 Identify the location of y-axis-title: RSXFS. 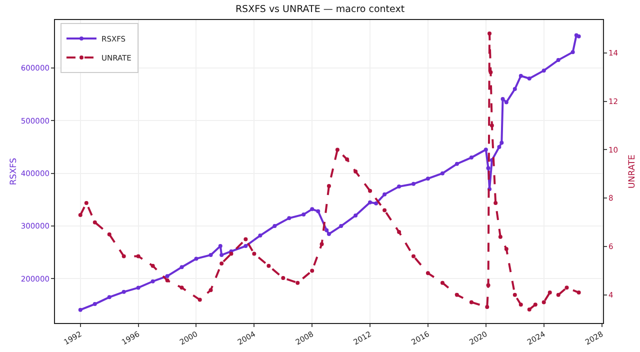
(13, 172).